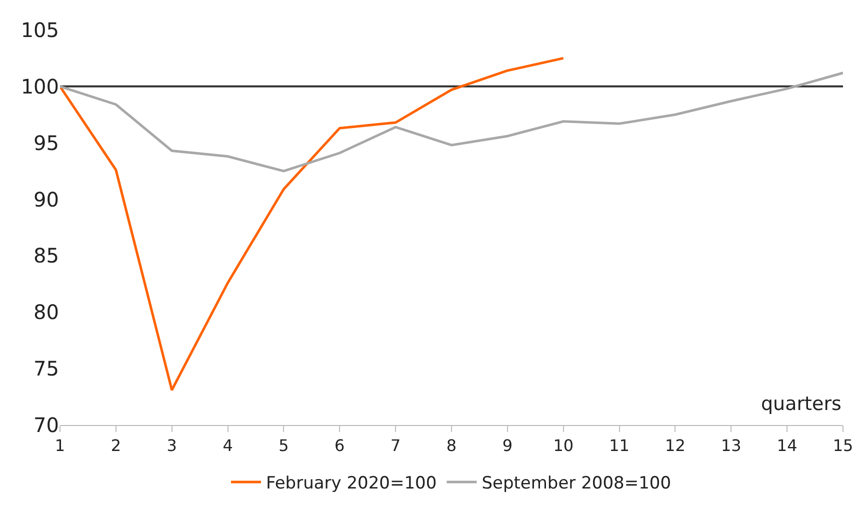 The width and height of the screenshot is (865, 513). I want to click on x-tick-label: 5, so click(283, 446).